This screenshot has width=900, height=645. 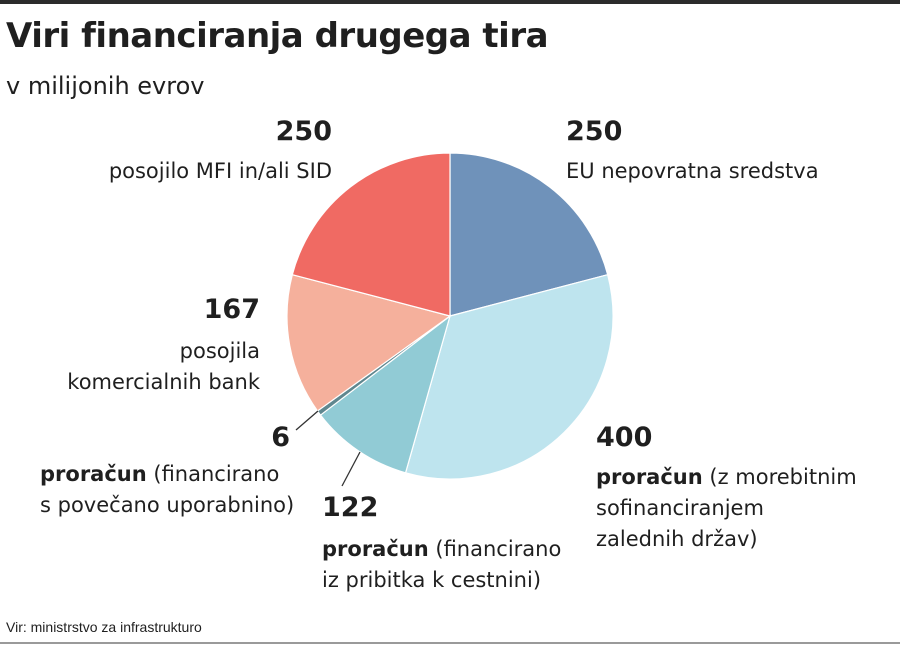 I want to click on chart-subtitle: v milijonih evrov, so click(x=105, y=86).